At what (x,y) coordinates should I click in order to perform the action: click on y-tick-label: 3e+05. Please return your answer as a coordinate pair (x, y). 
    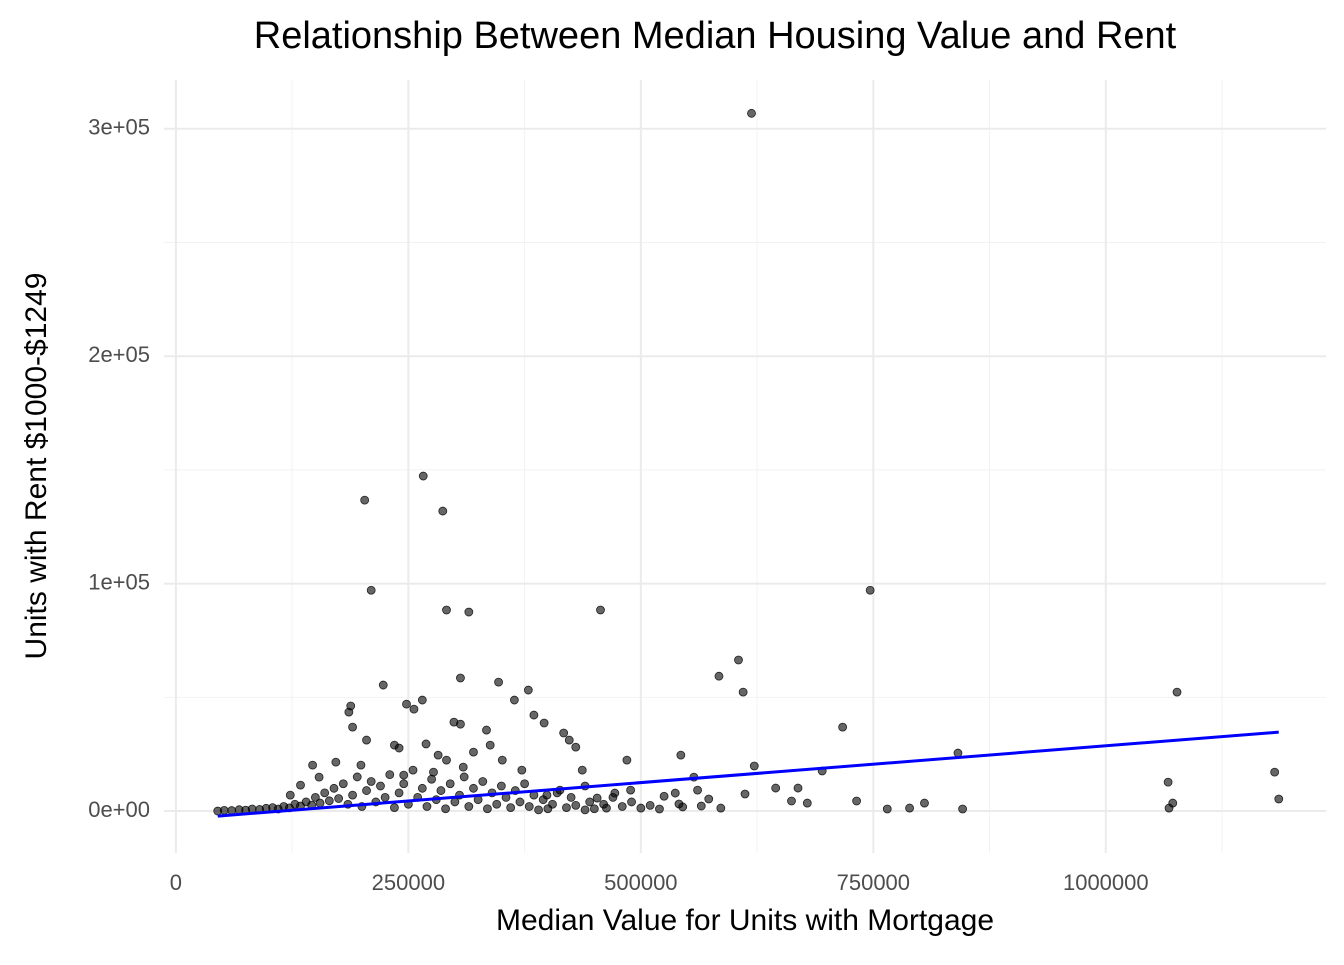
    Looking at the image, I should click on (119, 127).